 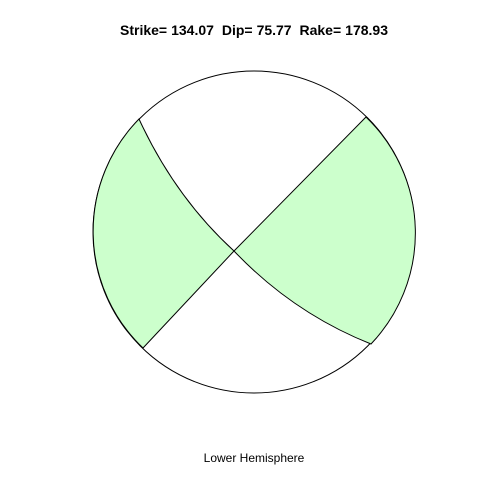 What do you see at coordinates (163, 233) in the screenshot?
I see `compressional-quadrant-west` at bounding box center [163, 233].